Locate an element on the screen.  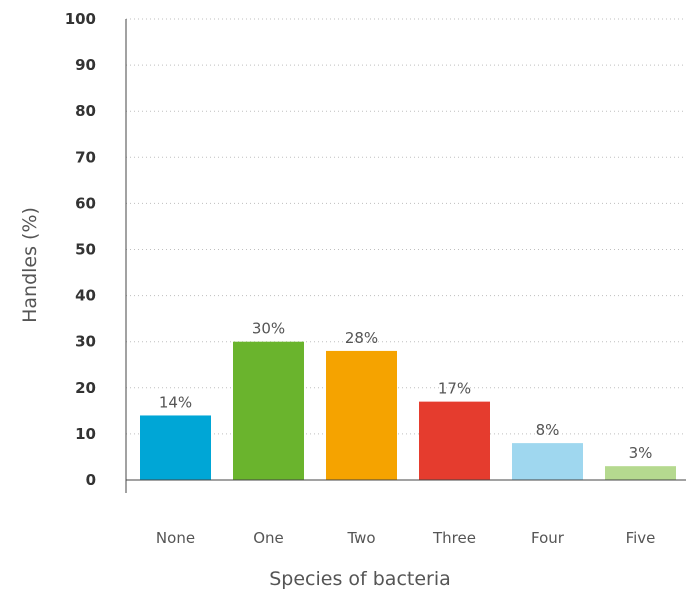
y-tick-label: 10 is located at coordinates (85, 434).